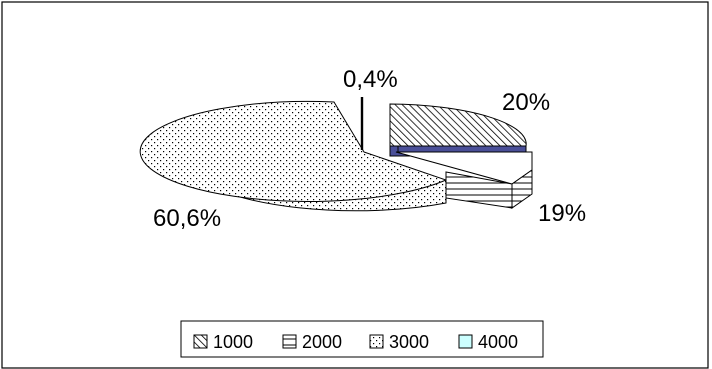 The width and height of the screenshot is (712, 369). I want to click on legend-swatch-2000, so click(289, 341).